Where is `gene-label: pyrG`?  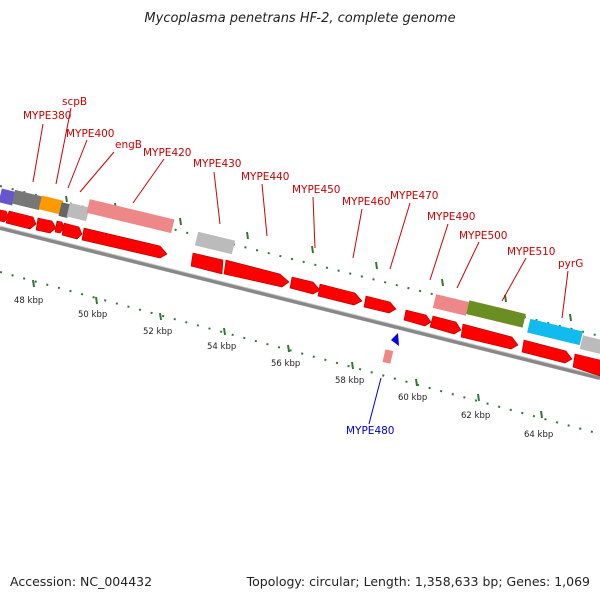 gene-label: pyrG is located at coordinates (570, 264).